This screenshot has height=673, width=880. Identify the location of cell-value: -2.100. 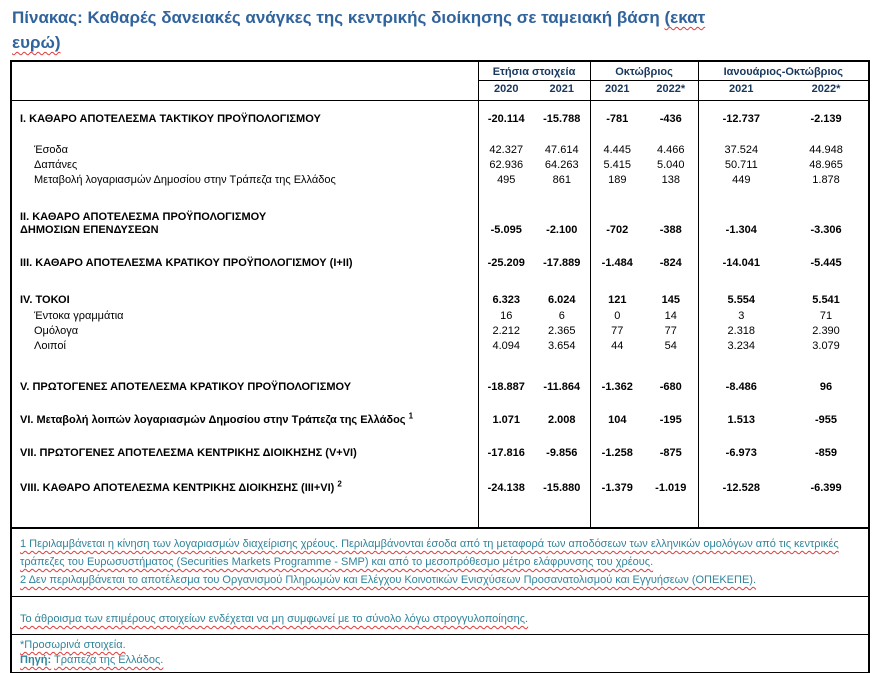
(562, 230).